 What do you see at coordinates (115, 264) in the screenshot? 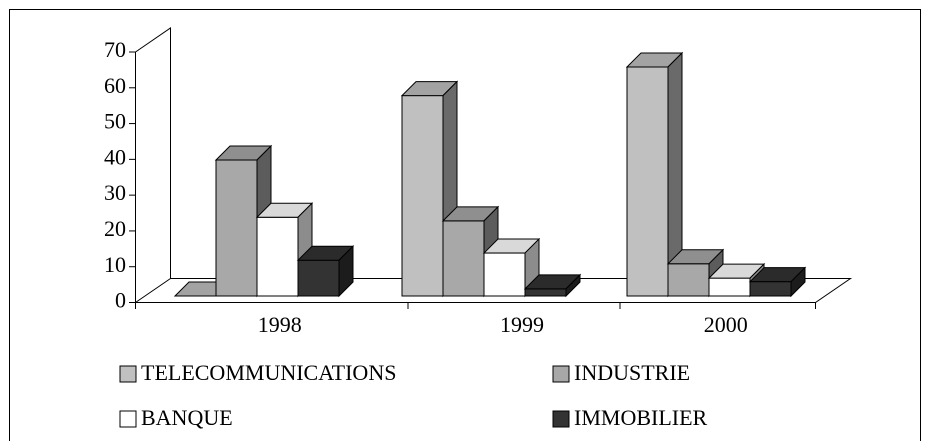
I see `y-tick-label: 10` at bounding box center [115, 264].